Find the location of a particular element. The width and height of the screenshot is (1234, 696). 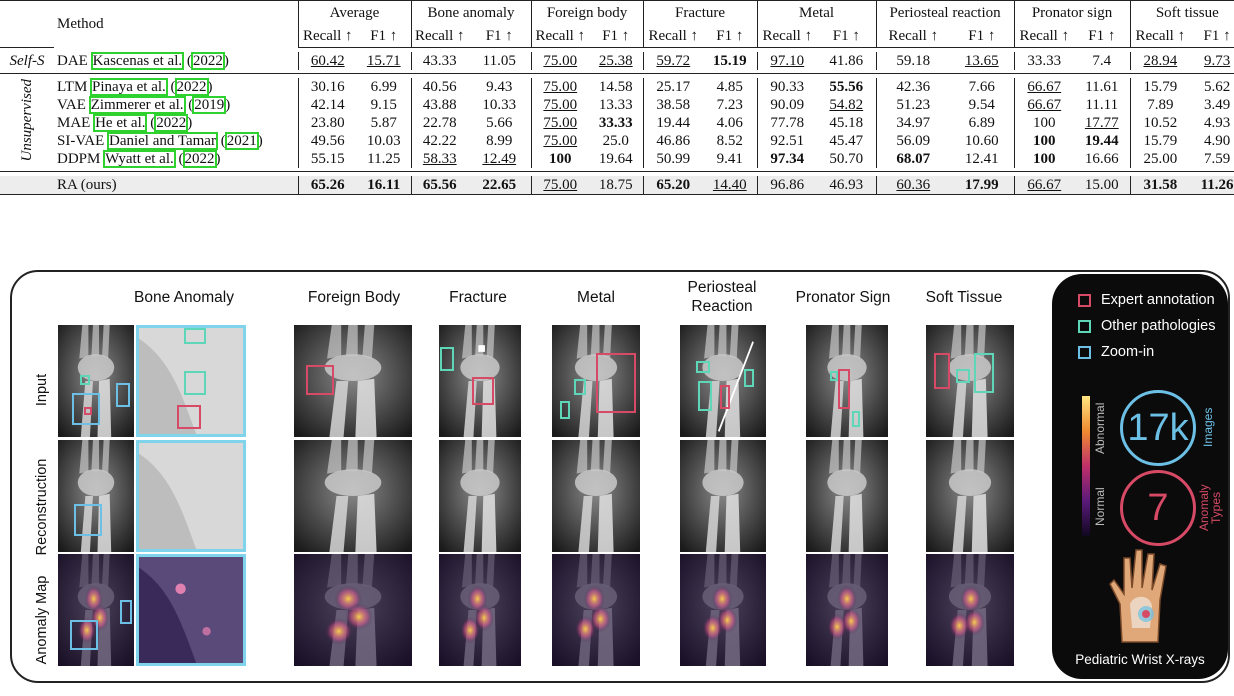

citation-link: Daniel and Tamar is located at coordinates (162, 140).